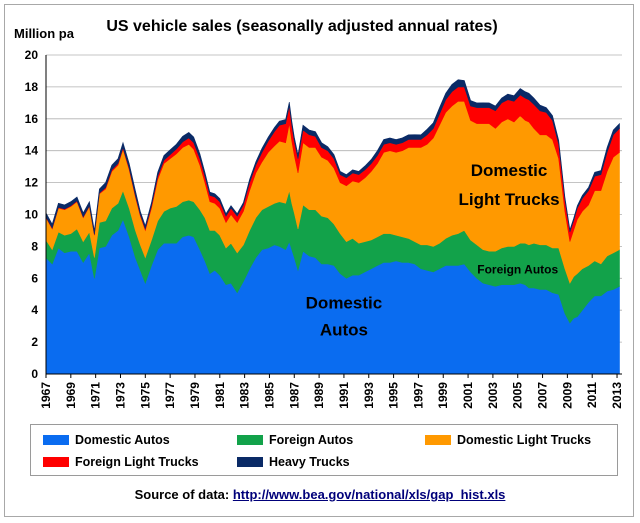  I want to click on x-tick-label: 1995, so click(394, 395).